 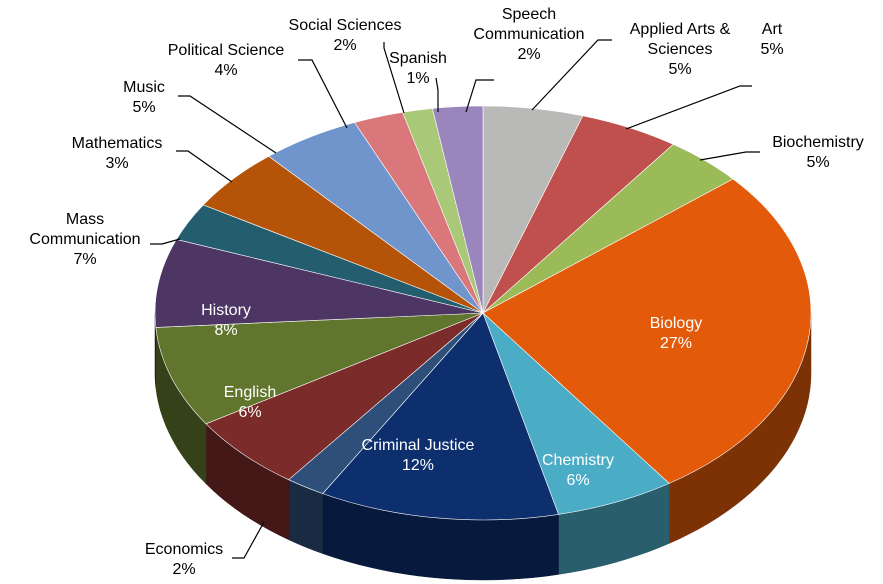 What do you see at coordinates (418, 58) in the screenshot?
I see `data-label-spanish: Spanish` at bounding box center [418, 58].